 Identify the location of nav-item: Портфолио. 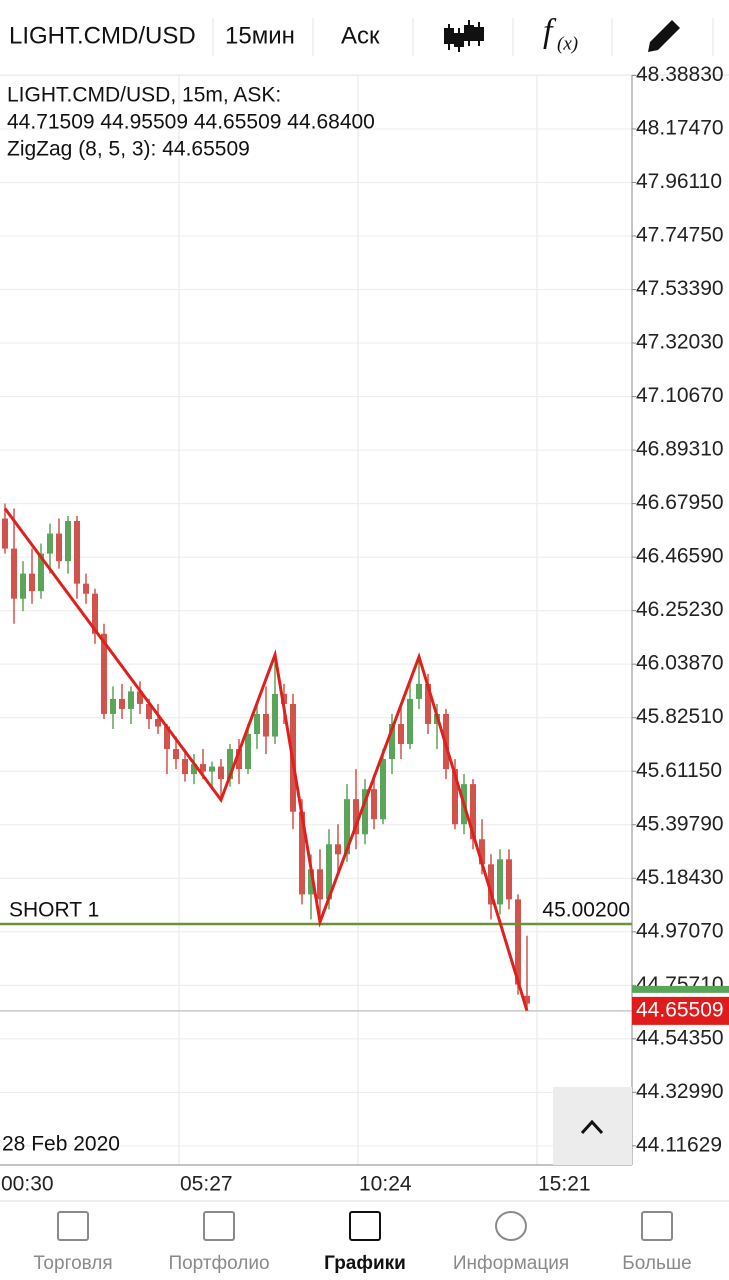
(219, 1242).